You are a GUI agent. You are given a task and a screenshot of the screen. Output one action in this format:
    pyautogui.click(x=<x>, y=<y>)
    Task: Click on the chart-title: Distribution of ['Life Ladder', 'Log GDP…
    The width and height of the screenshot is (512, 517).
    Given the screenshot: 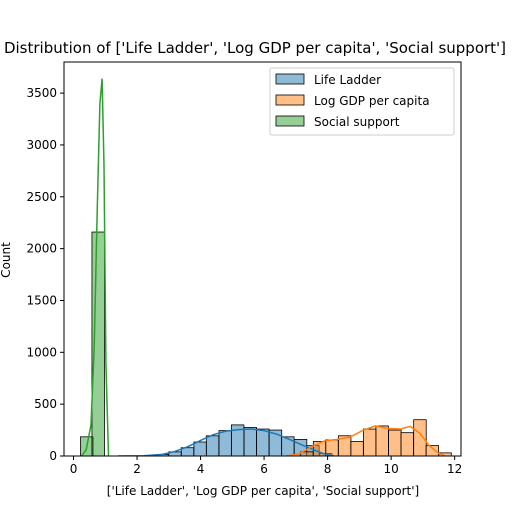 What is the action you would take?
    pyautogui.click(x=255, y=48)
    